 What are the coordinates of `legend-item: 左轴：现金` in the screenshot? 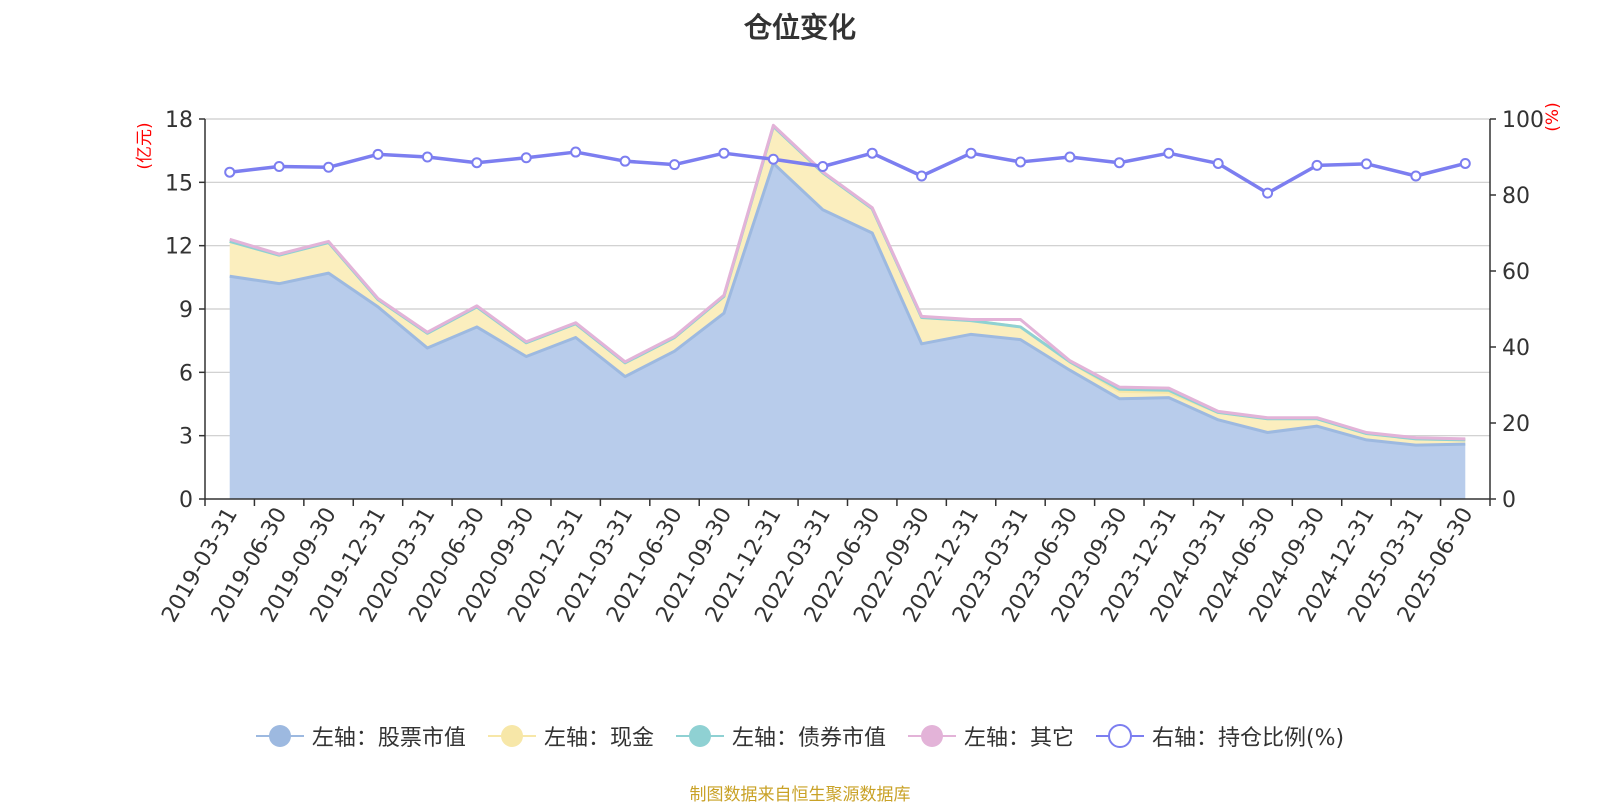 It's located at (570, 736).